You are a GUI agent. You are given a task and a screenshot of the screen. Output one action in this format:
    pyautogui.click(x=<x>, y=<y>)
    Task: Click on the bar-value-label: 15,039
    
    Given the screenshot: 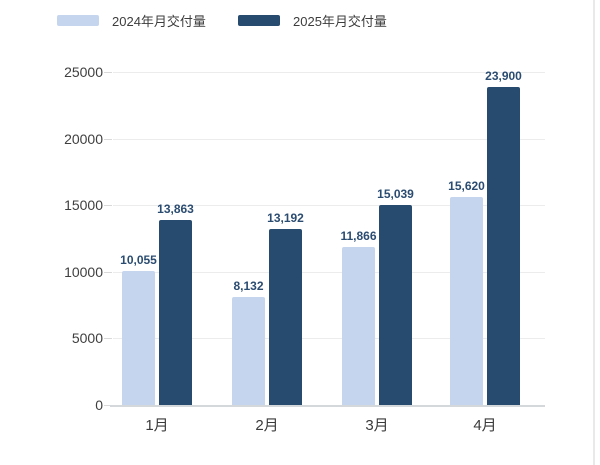 What is the action you would take?
    pyautogui.click(x=395, y=194)
    